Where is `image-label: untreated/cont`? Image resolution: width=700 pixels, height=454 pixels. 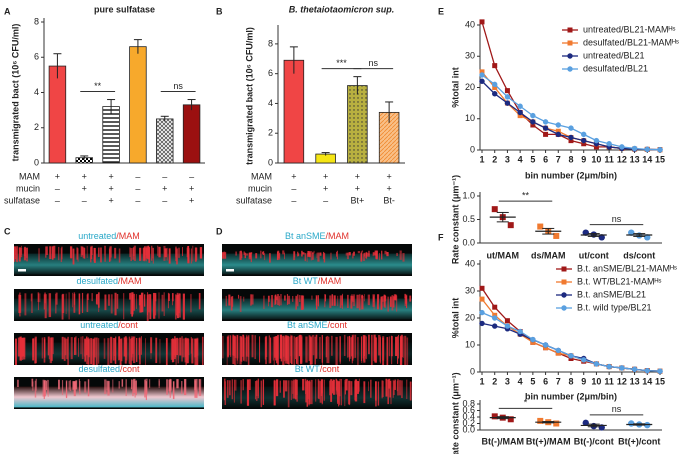 image-label: untreated/cont is located at coordinates (109, 325).